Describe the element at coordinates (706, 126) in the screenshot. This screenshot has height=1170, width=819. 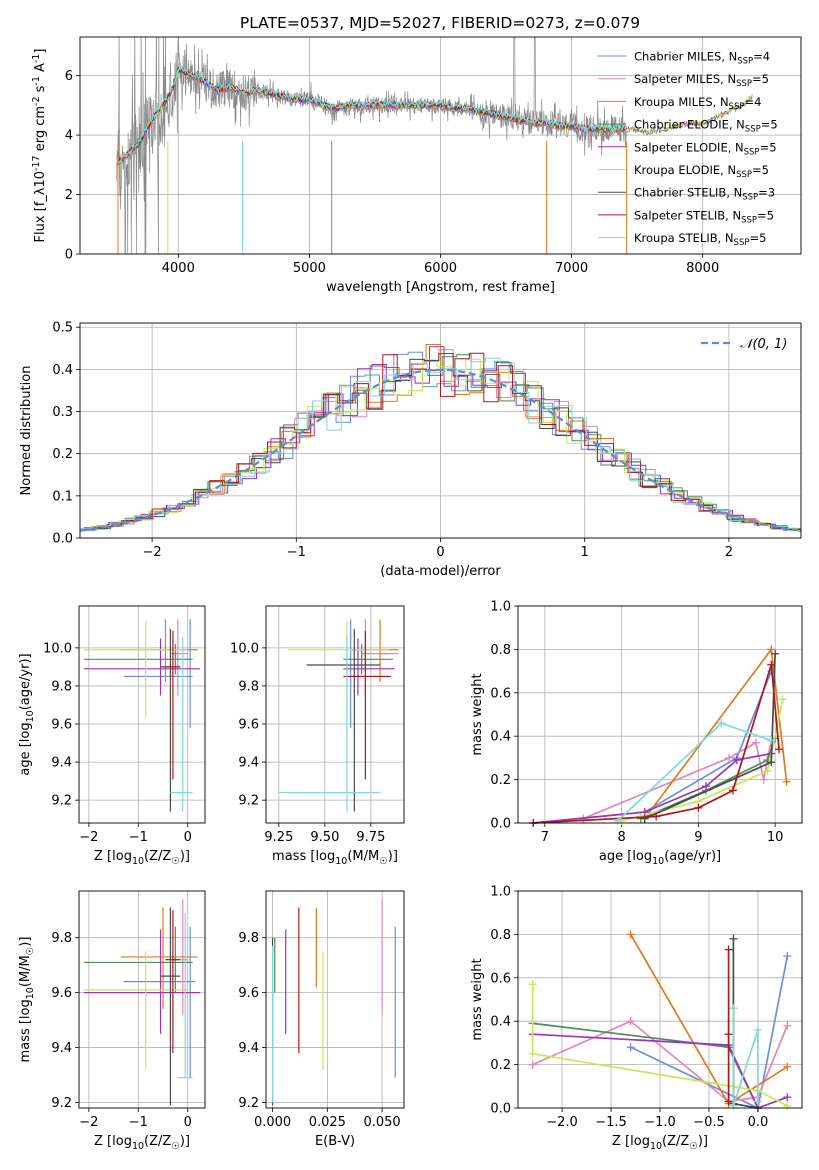
I see `legend-label-chabrier-elodie: Chabrier ELODIE, NSSP=5` at that location.